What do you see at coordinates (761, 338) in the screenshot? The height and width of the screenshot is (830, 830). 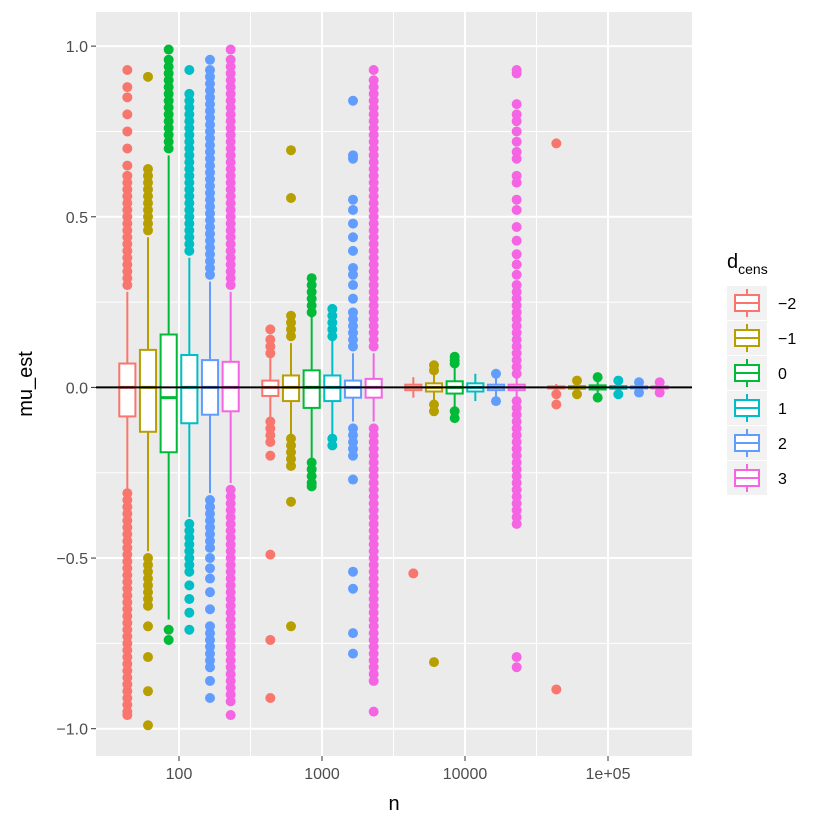 I see `legend-item: −1` at bounding box center [761, 338].